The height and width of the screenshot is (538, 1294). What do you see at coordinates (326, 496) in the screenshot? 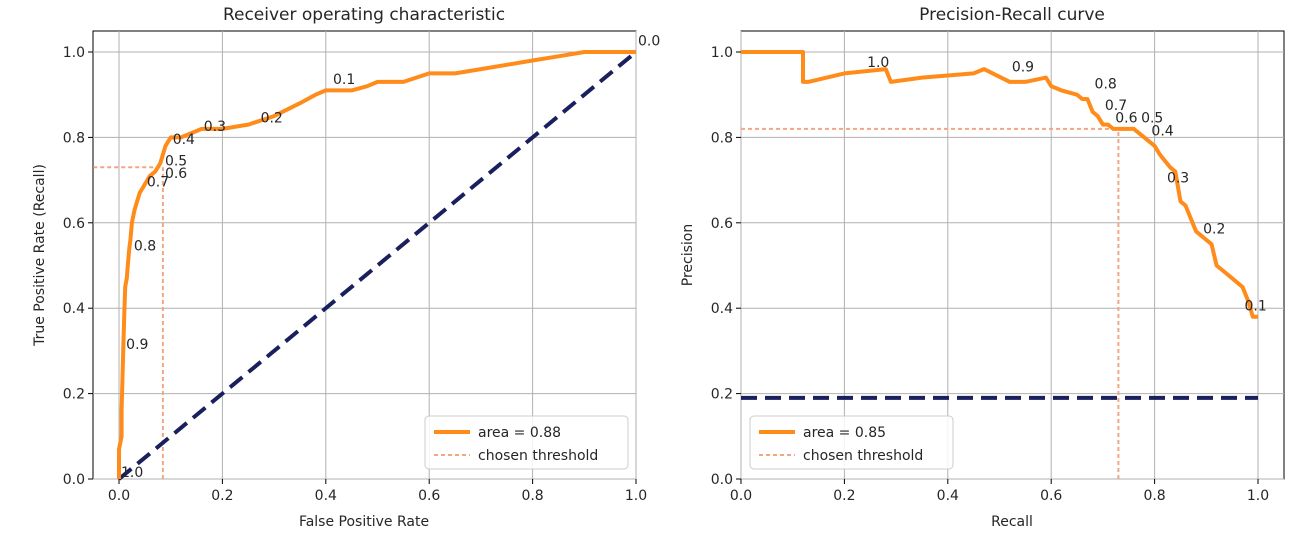
I see `roc-x-tick-label: 0.4` at bounding box center [326, 496].